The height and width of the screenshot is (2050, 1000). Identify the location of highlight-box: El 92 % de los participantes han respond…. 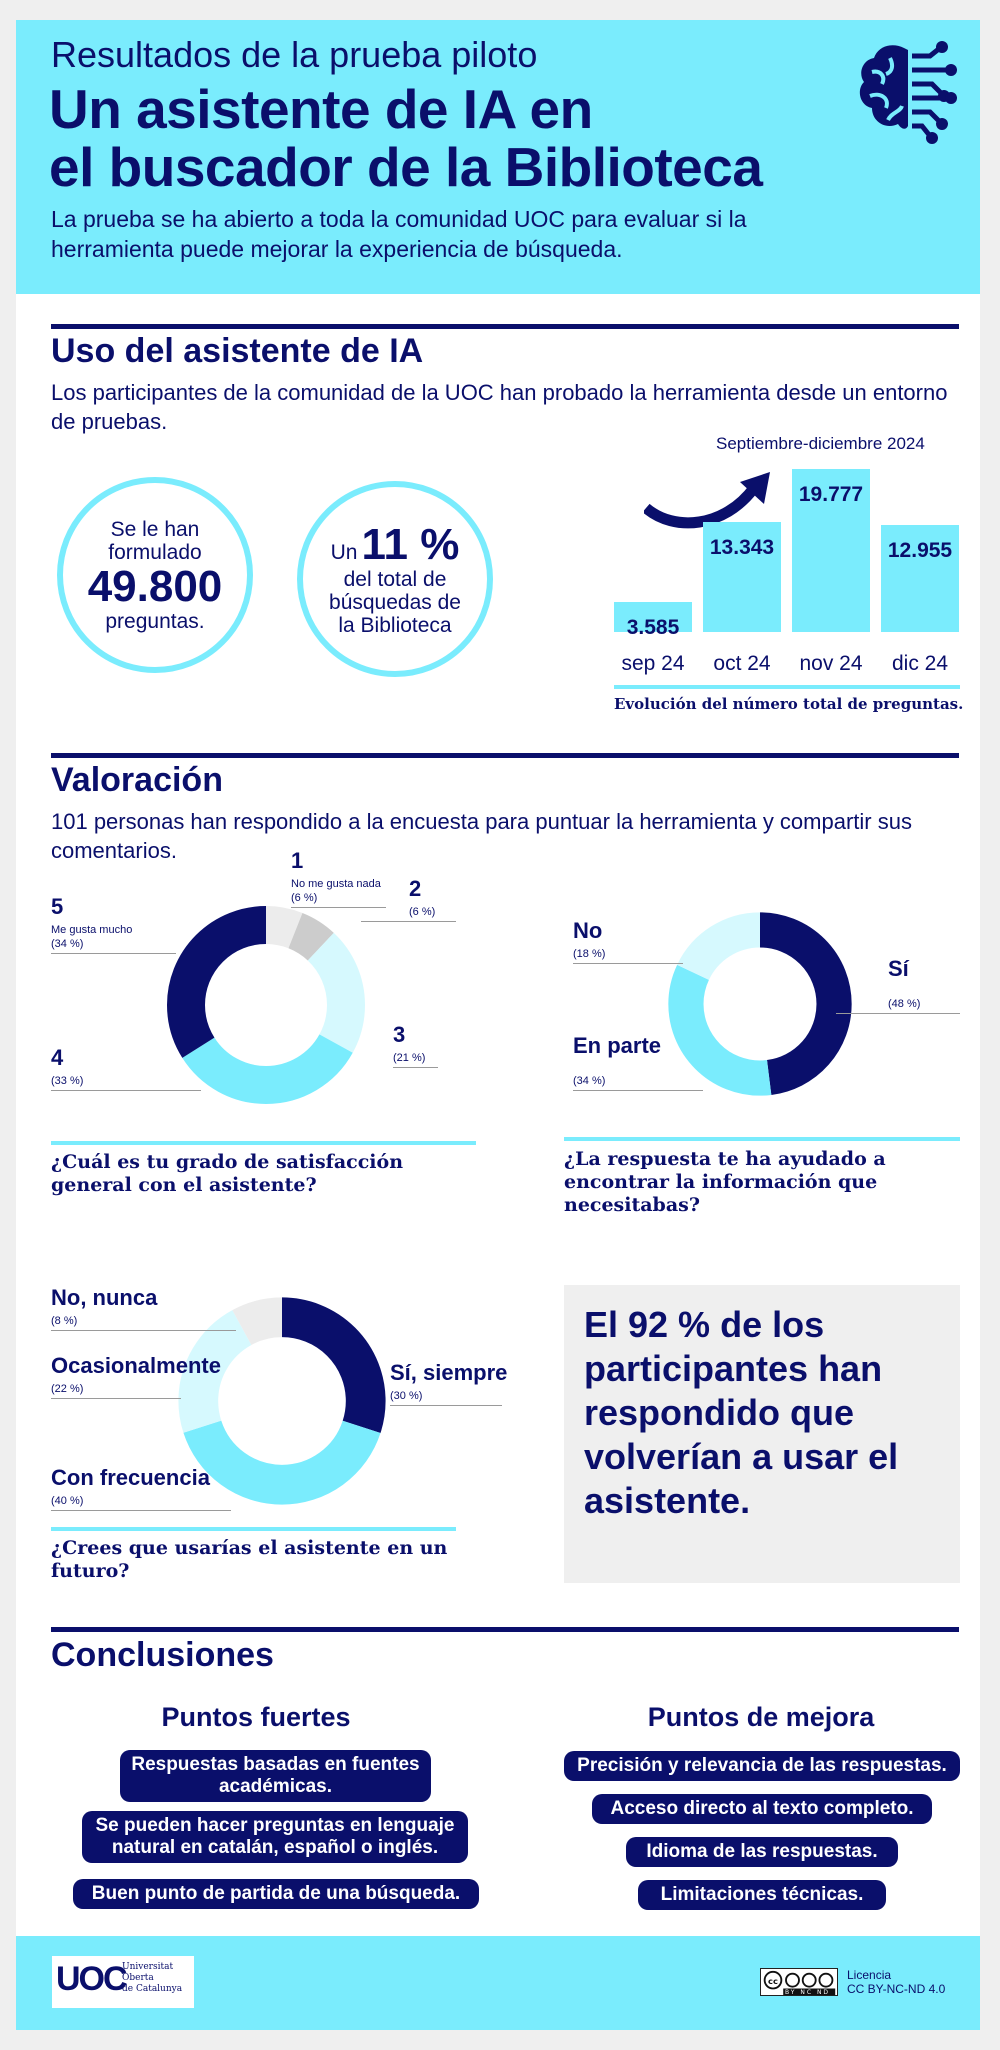
(762, 1434).